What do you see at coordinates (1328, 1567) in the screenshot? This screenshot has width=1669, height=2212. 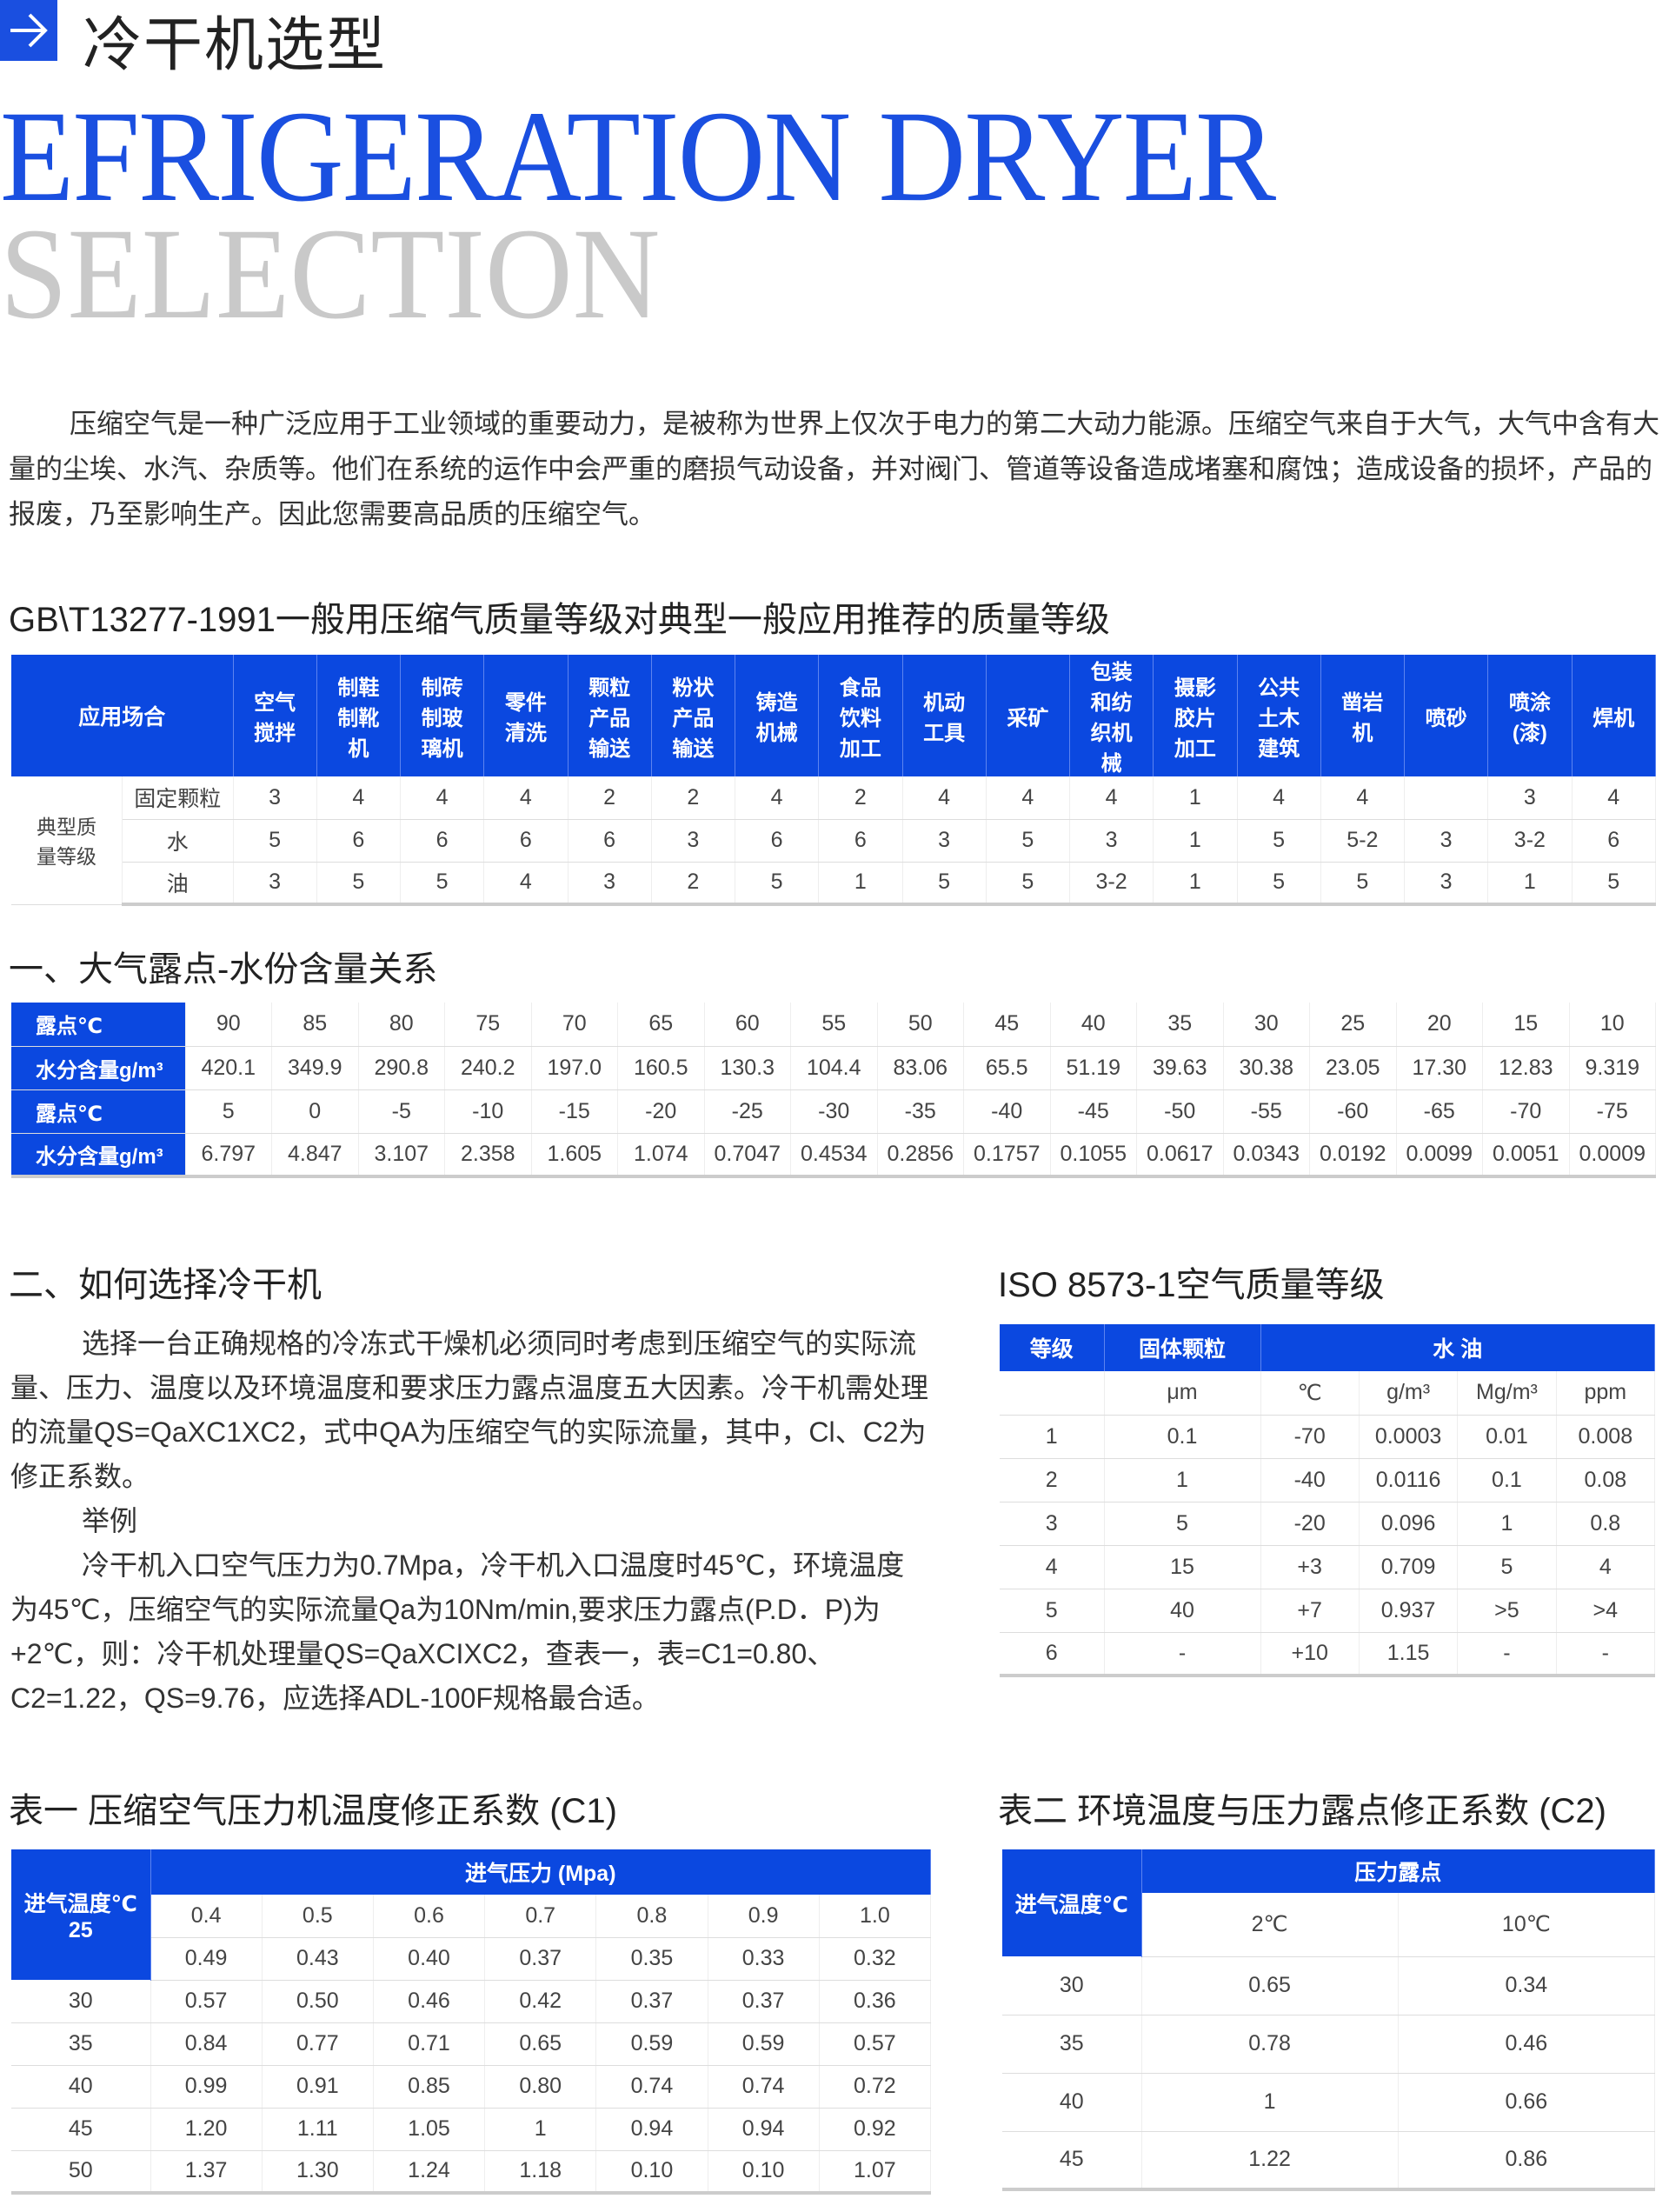 I see `table-row: 4 15 +3 0.709 5 4` at bounding box center [1328, 1567].